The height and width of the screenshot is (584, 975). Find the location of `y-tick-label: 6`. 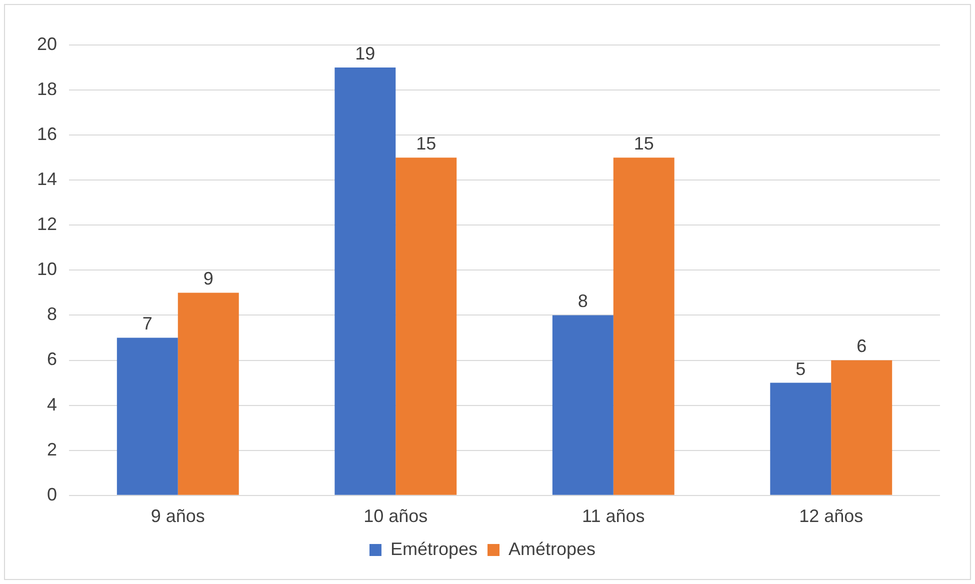

y-tick-label: 6 is located at coordinates (52, 359).